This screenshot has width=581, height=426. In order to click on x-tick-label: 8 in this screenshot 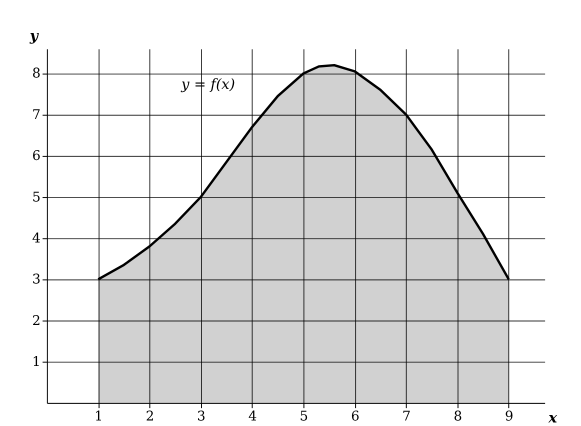, I will do `click(458, 417)`.